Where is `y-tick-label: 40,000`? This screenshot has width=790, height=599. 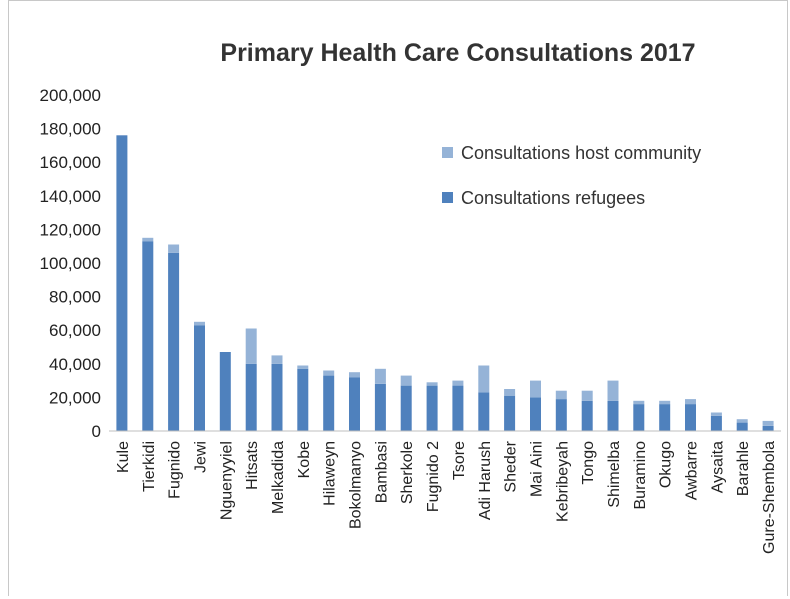 y-tick-label: 40,000 is located at coordinates (75, 364).